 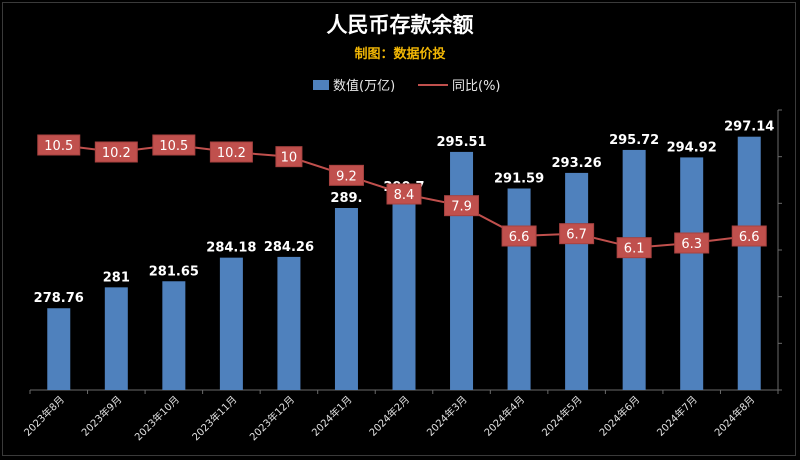 I want to click on yoy-value-label-4: 10, so click(x=289, y=158).